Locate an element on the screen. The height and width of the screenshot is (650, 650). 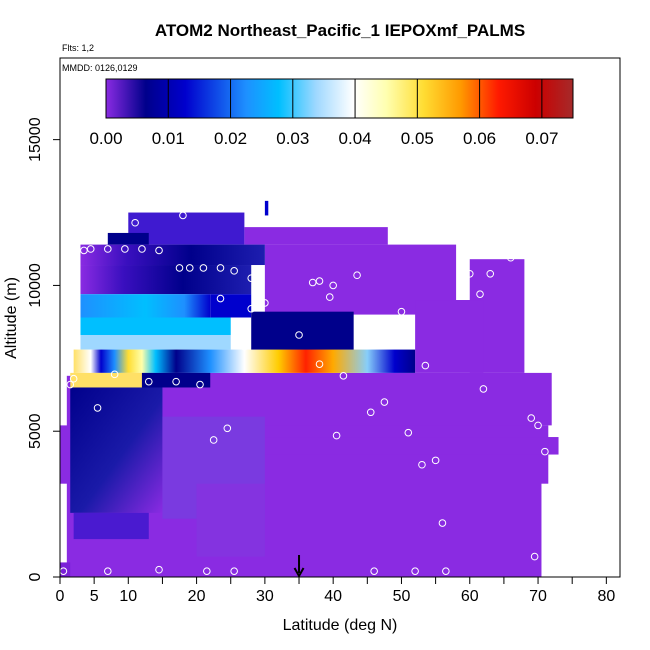
x-tick-label: 70 is located at coordinates (538, 596).